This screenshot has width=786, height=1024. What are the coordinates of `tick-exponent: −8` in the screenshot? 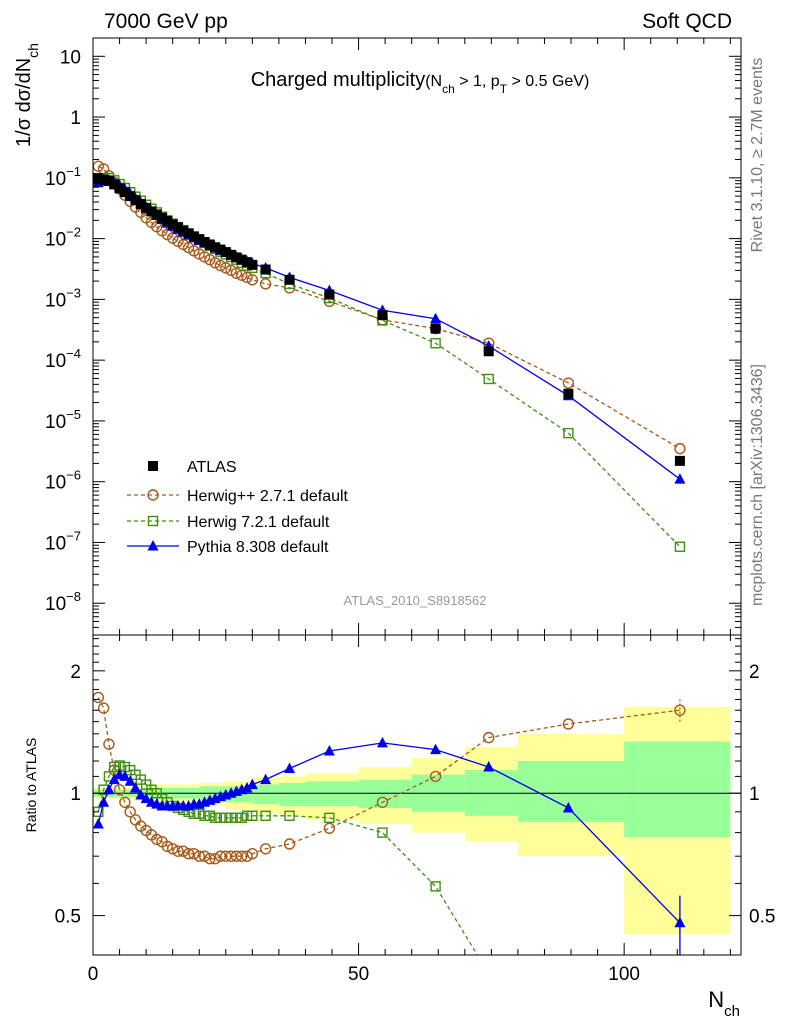 It's located at (73, 596).